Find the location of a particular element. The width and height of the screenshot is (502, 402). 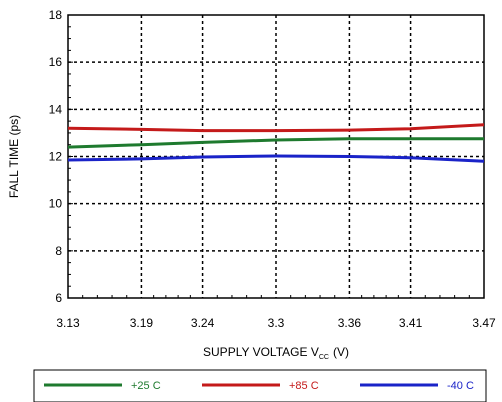

y-tick-label: 14 is located at coordinates (56, 109).